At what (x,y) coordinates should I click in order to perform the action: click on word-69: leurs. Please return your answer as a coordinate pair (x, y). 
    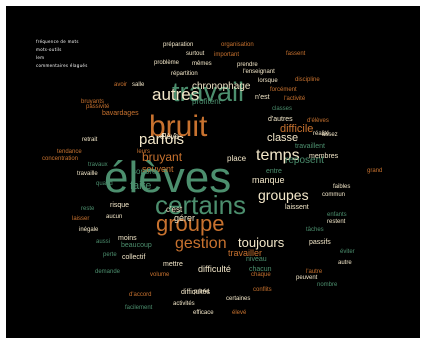
    Looking at the image, I should click on (144, 152).